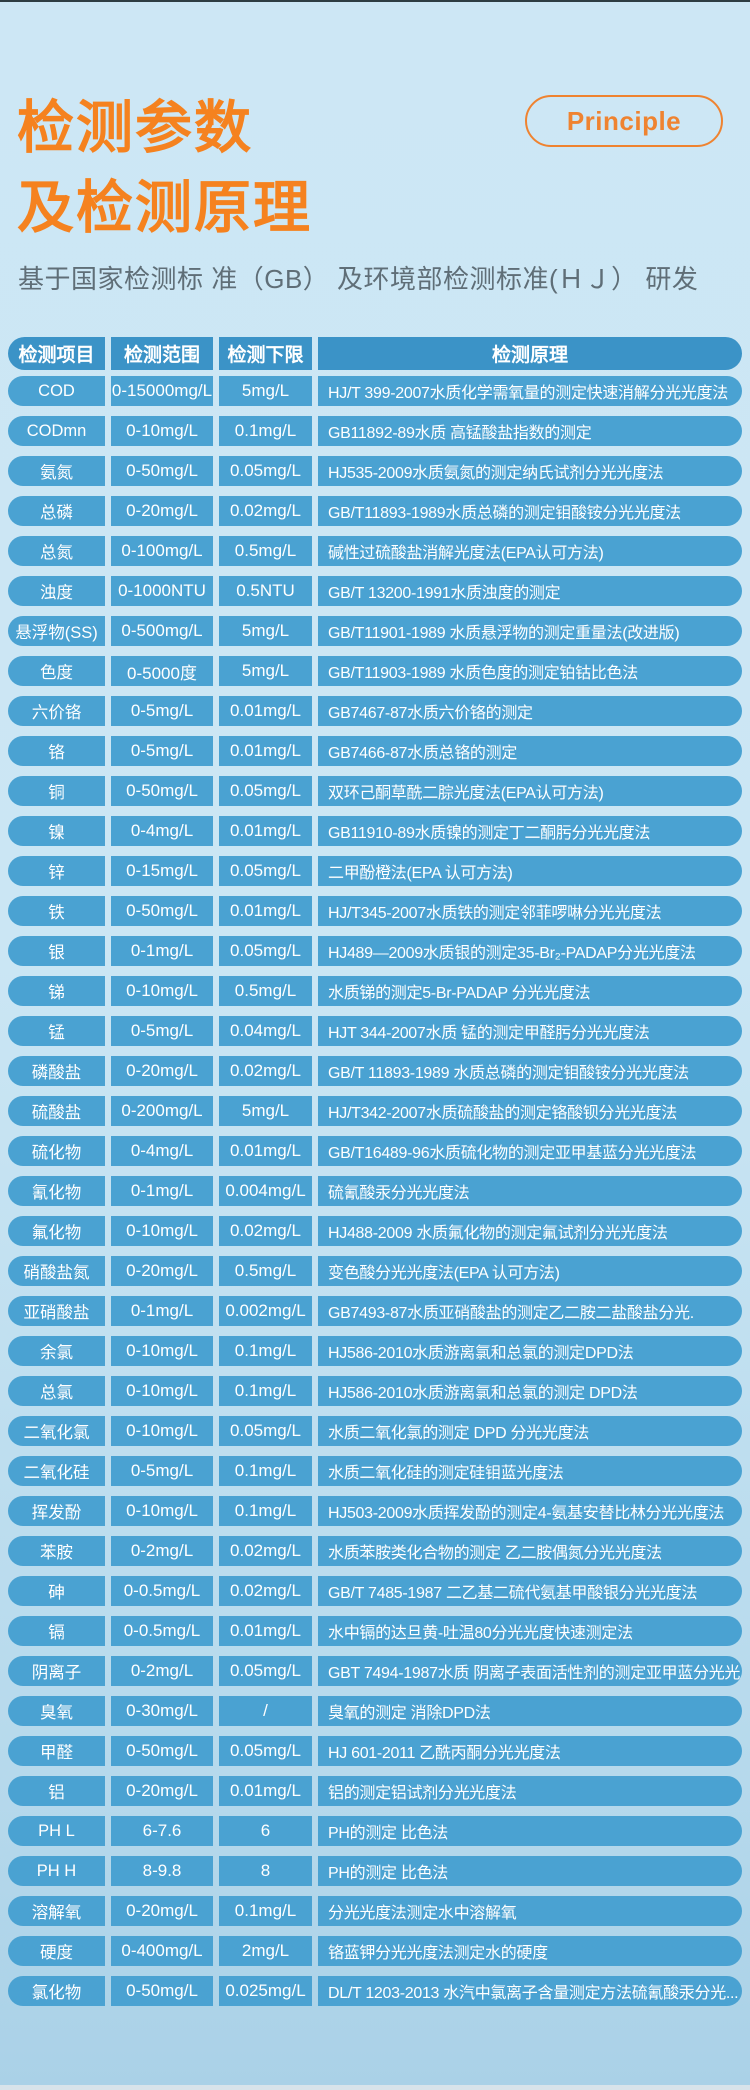  Describe the element at coordinates (265, 1871) in the screenshot. I see `cell-limit: 8` at that location.